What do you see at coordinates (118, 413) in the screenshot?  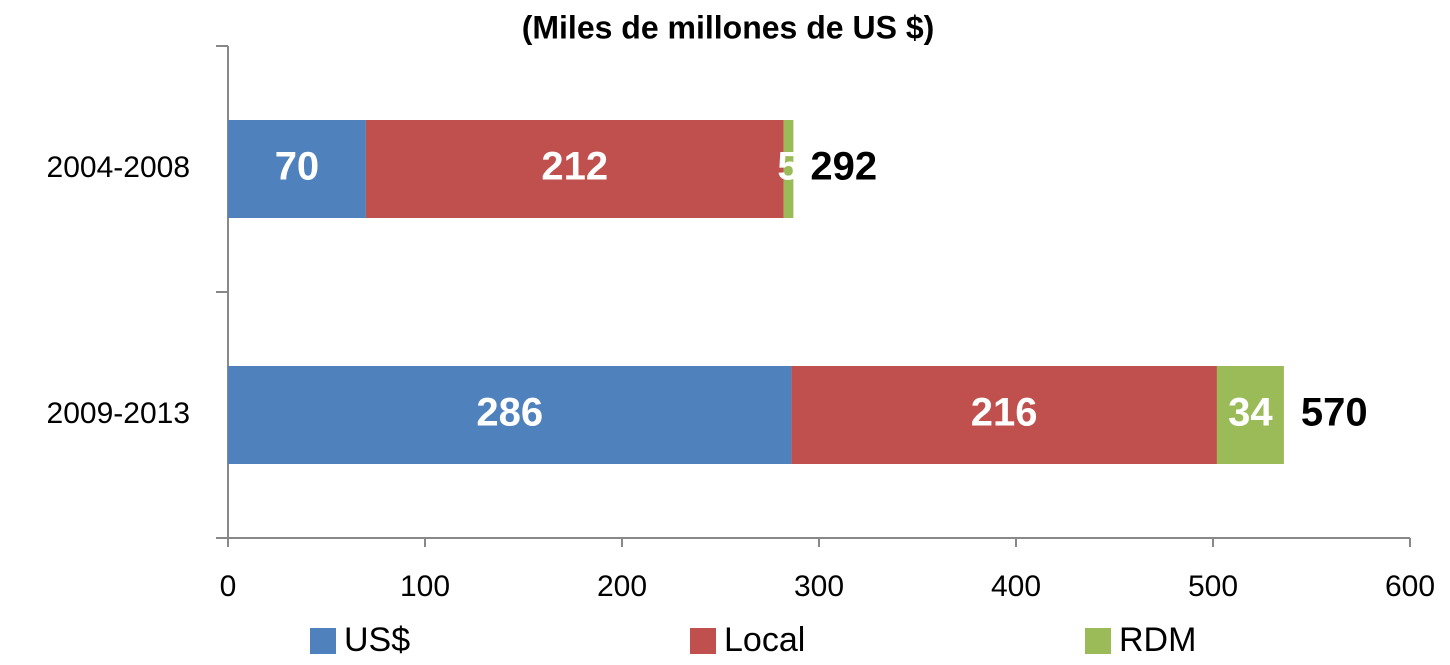 I see `y-tick-label: 2009-2013` at bounding box center [118, 413].